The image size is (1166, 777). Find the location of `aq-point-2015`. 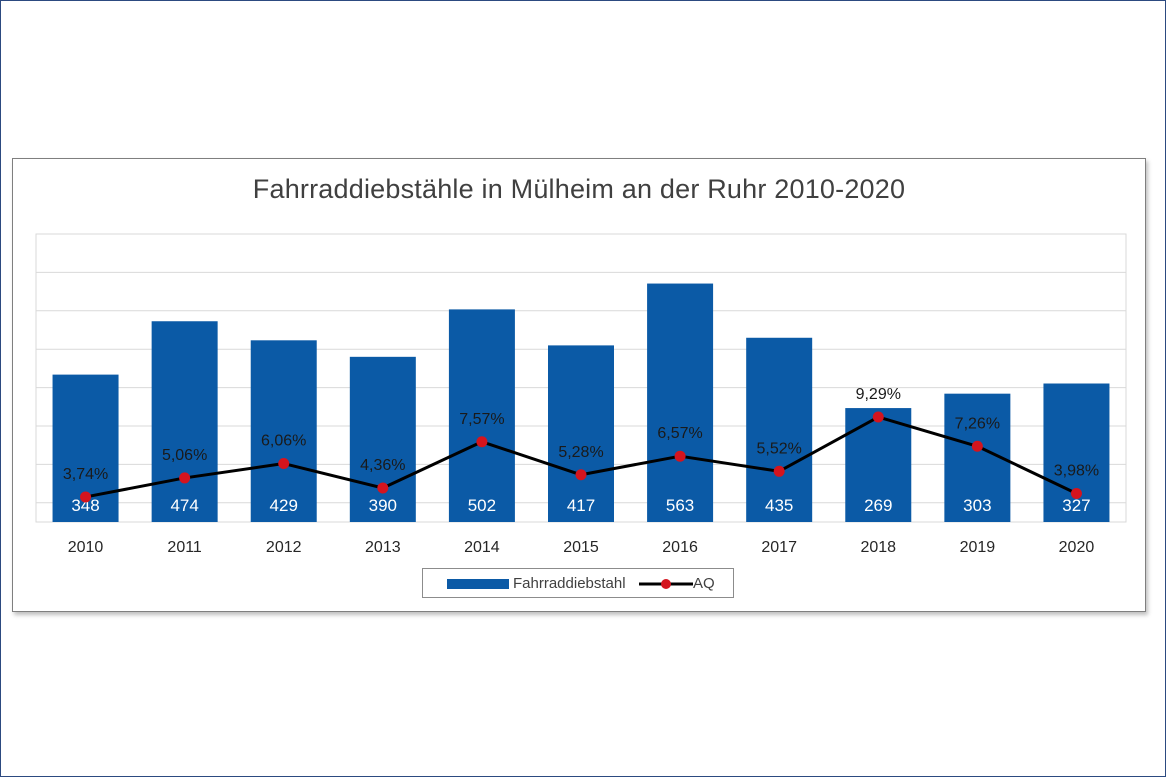

aq-point-2015 is located at coordinates (581, 475).